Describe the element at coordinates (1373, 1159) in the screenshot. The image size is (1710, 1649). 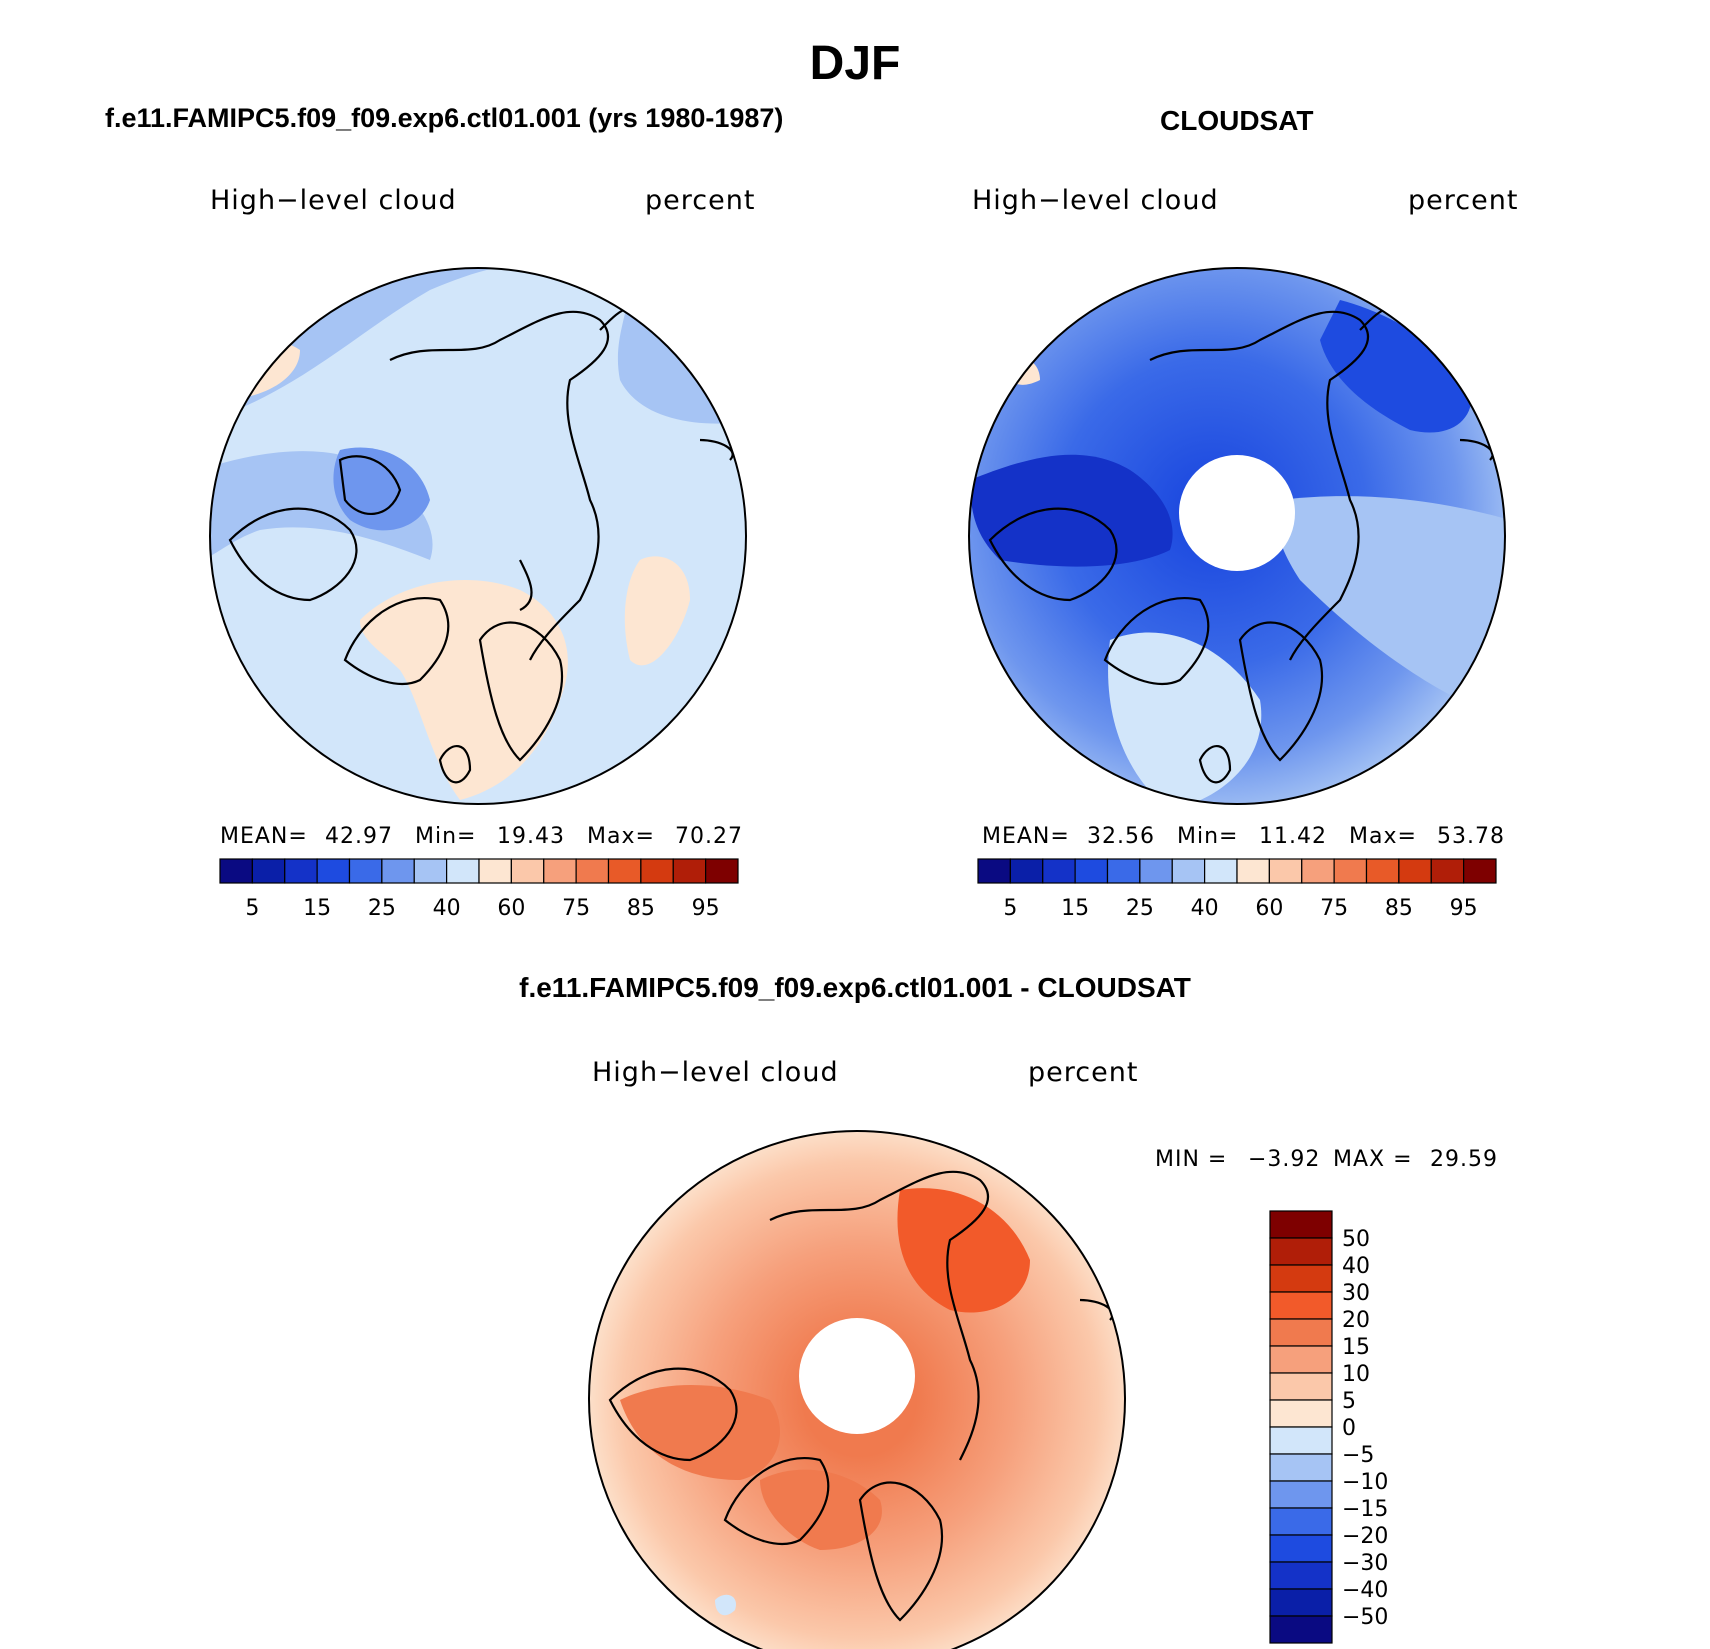
I see `diff-max-label: MAX =` at that location.